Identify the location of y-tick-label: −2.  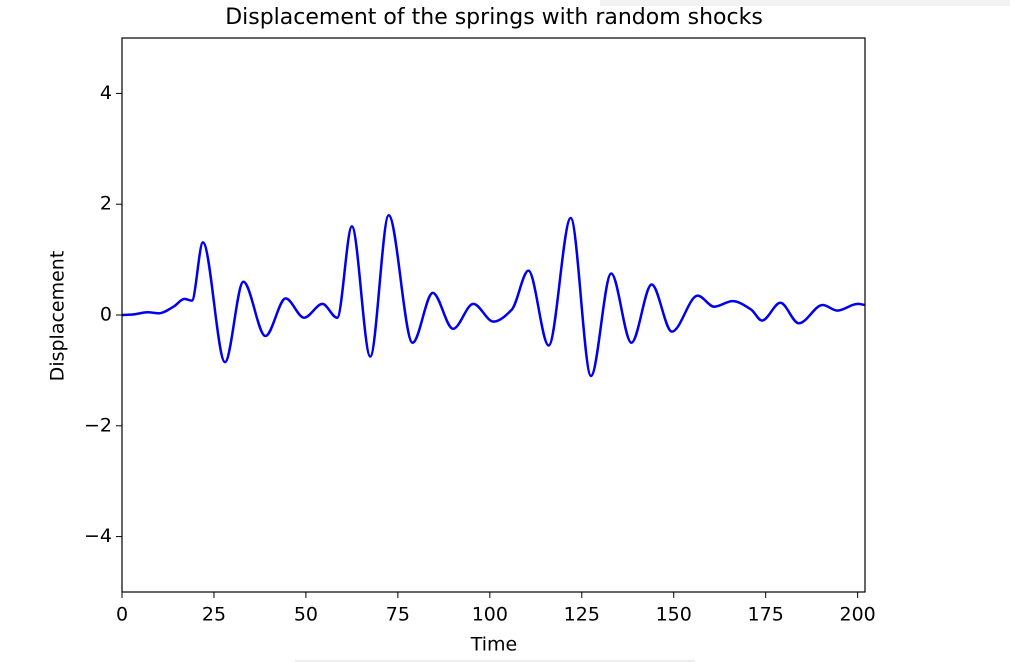
(98, 425).